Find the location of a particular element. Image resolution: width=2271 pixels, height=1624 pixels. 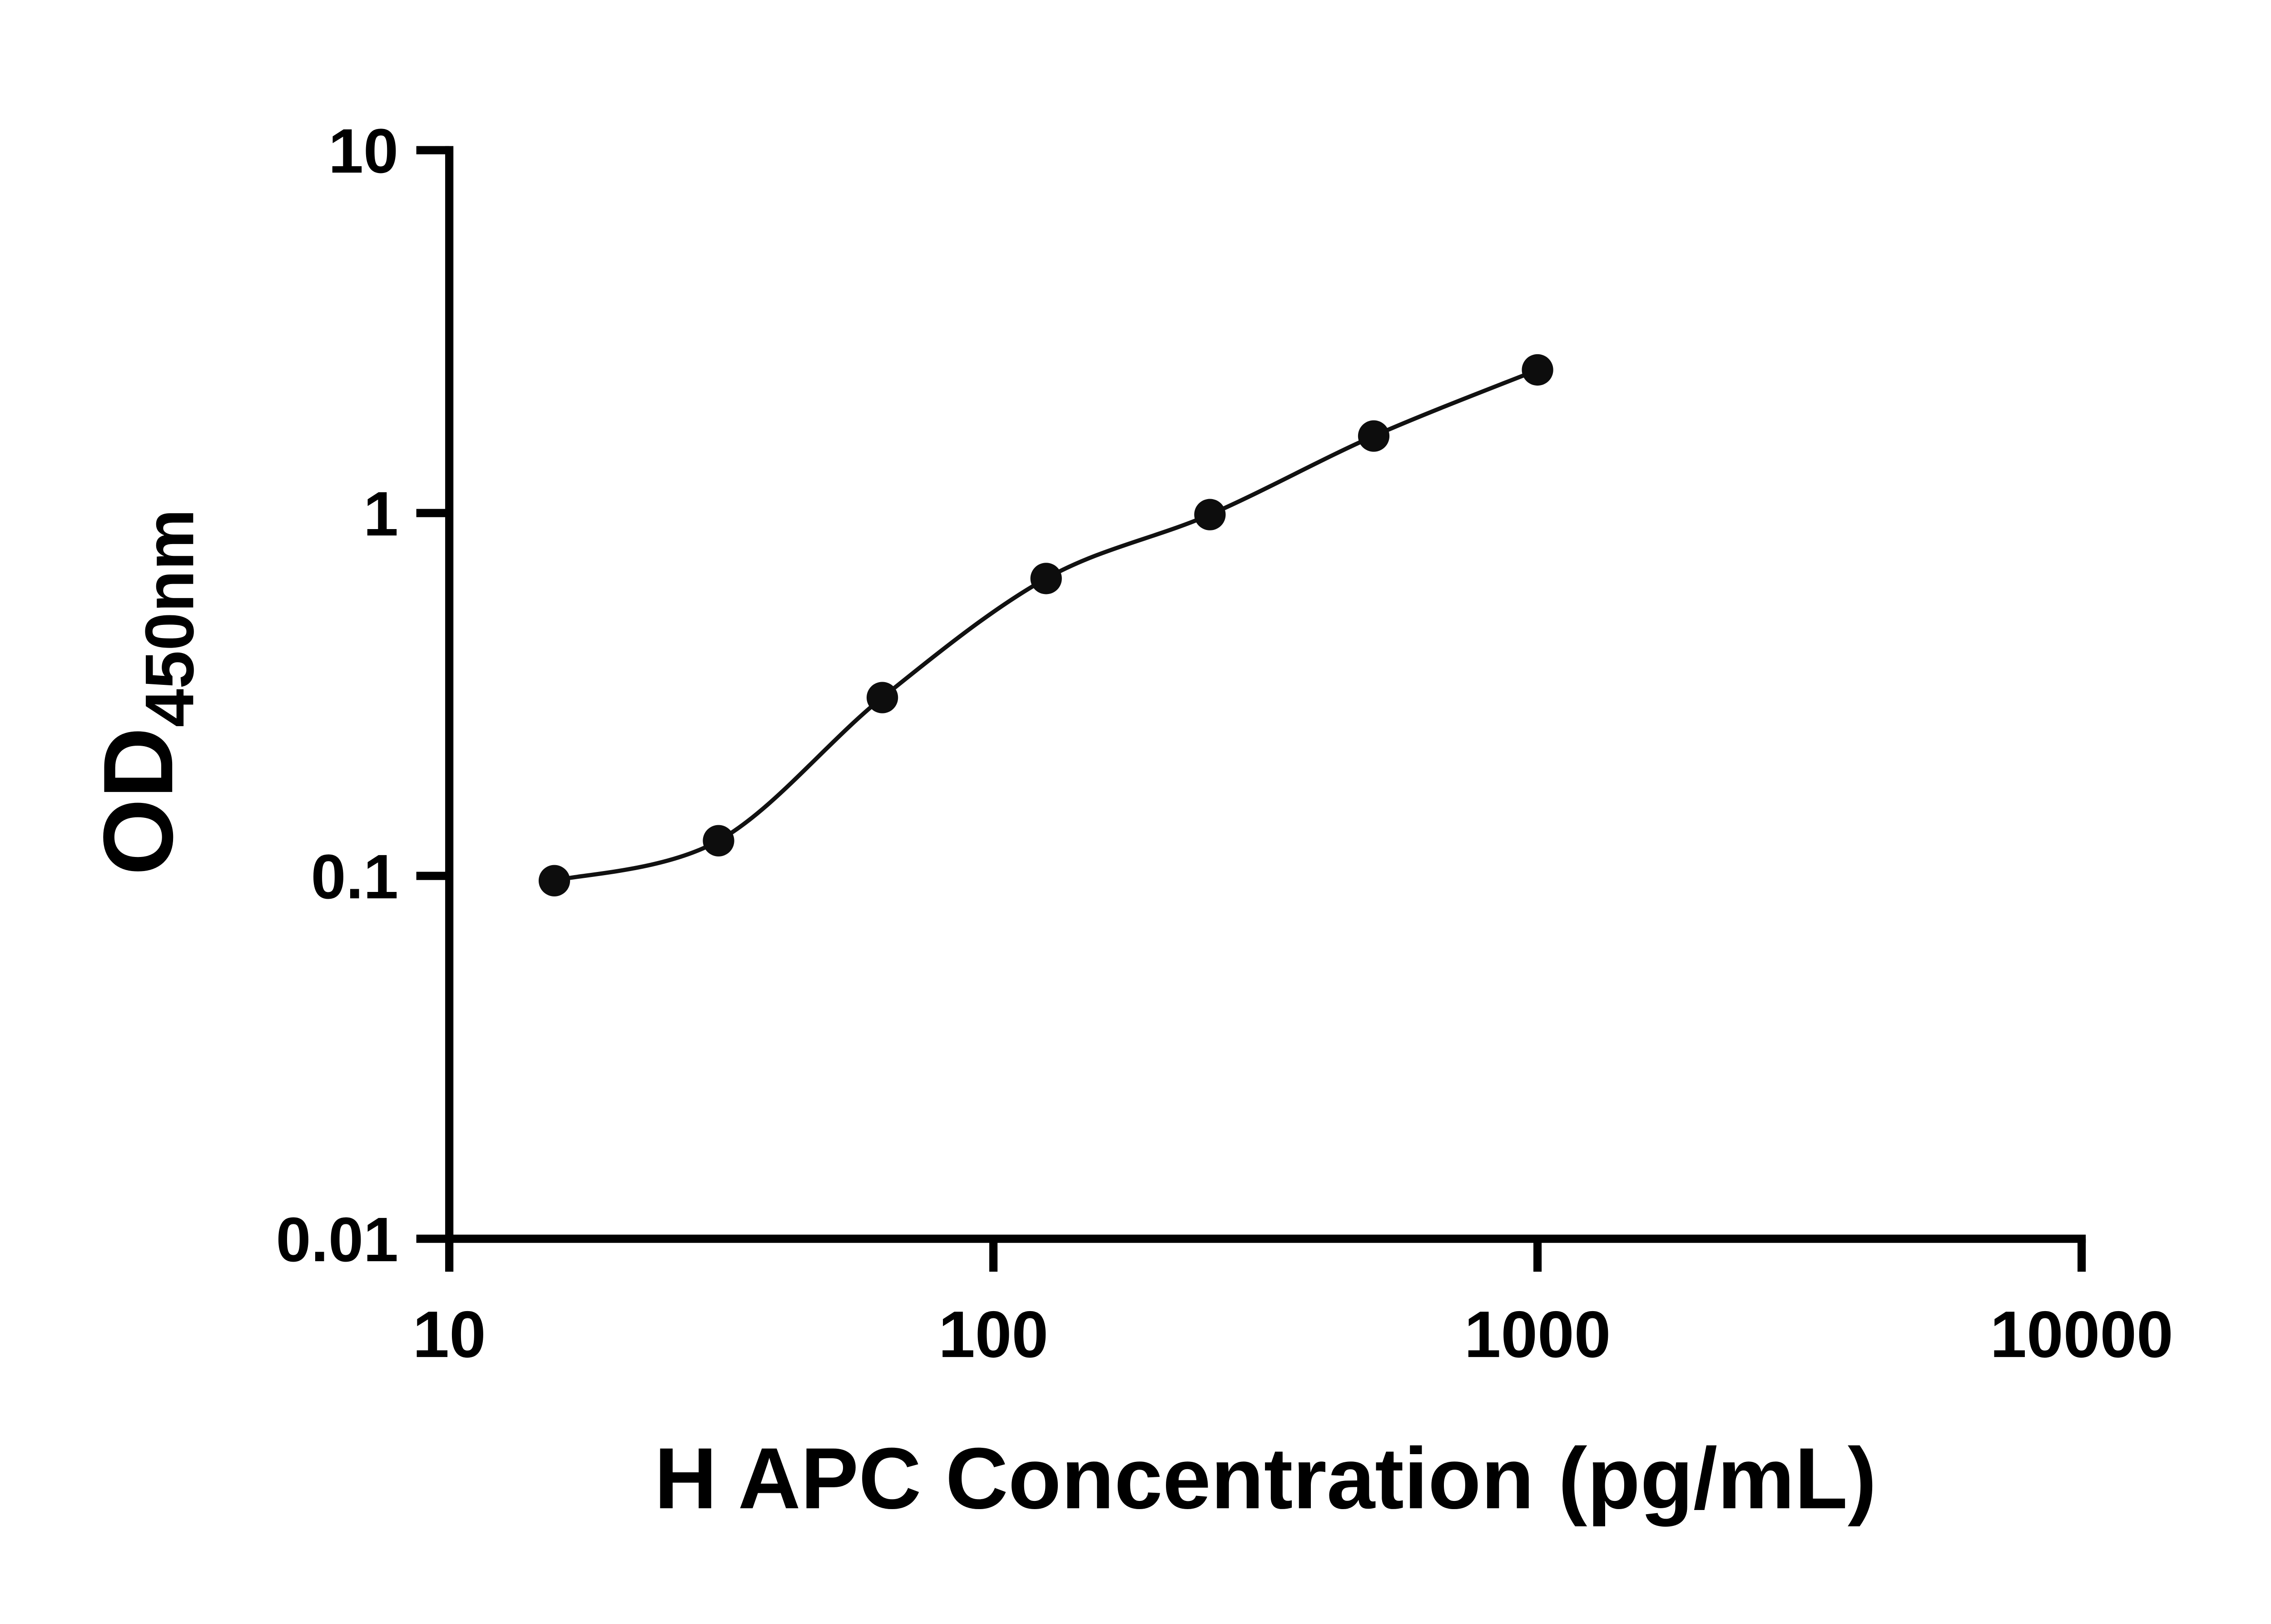

y-axis-title: OD450nm is located at coordinates (145, 692).